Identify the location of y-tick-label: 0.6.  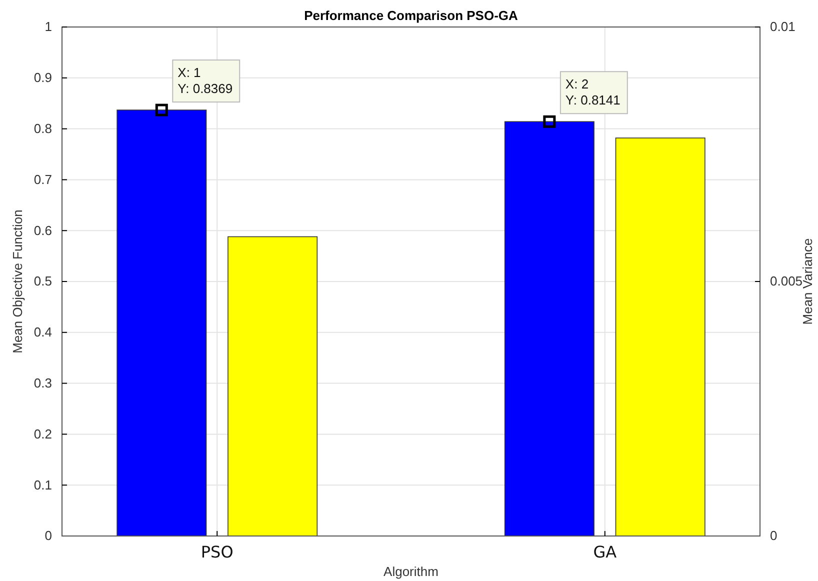
(43, 230).